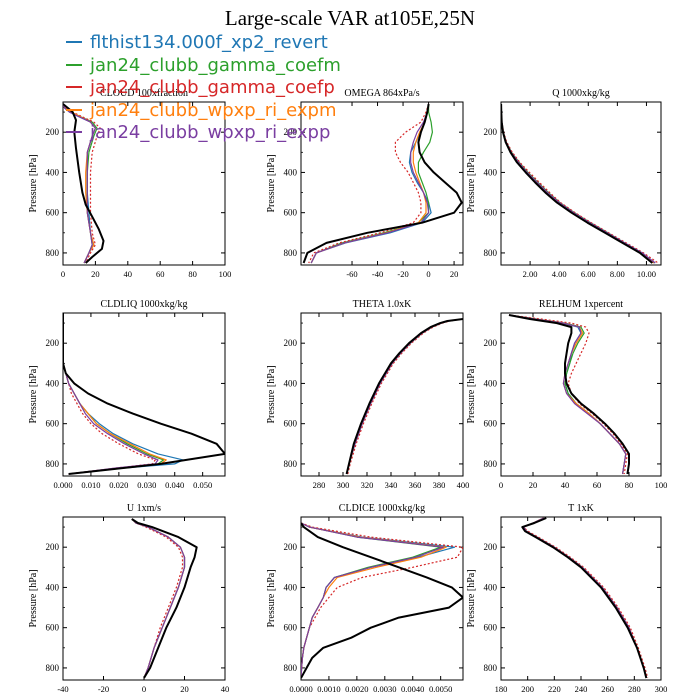  I want to click on x-tick-label: 240, so click(581, 689).